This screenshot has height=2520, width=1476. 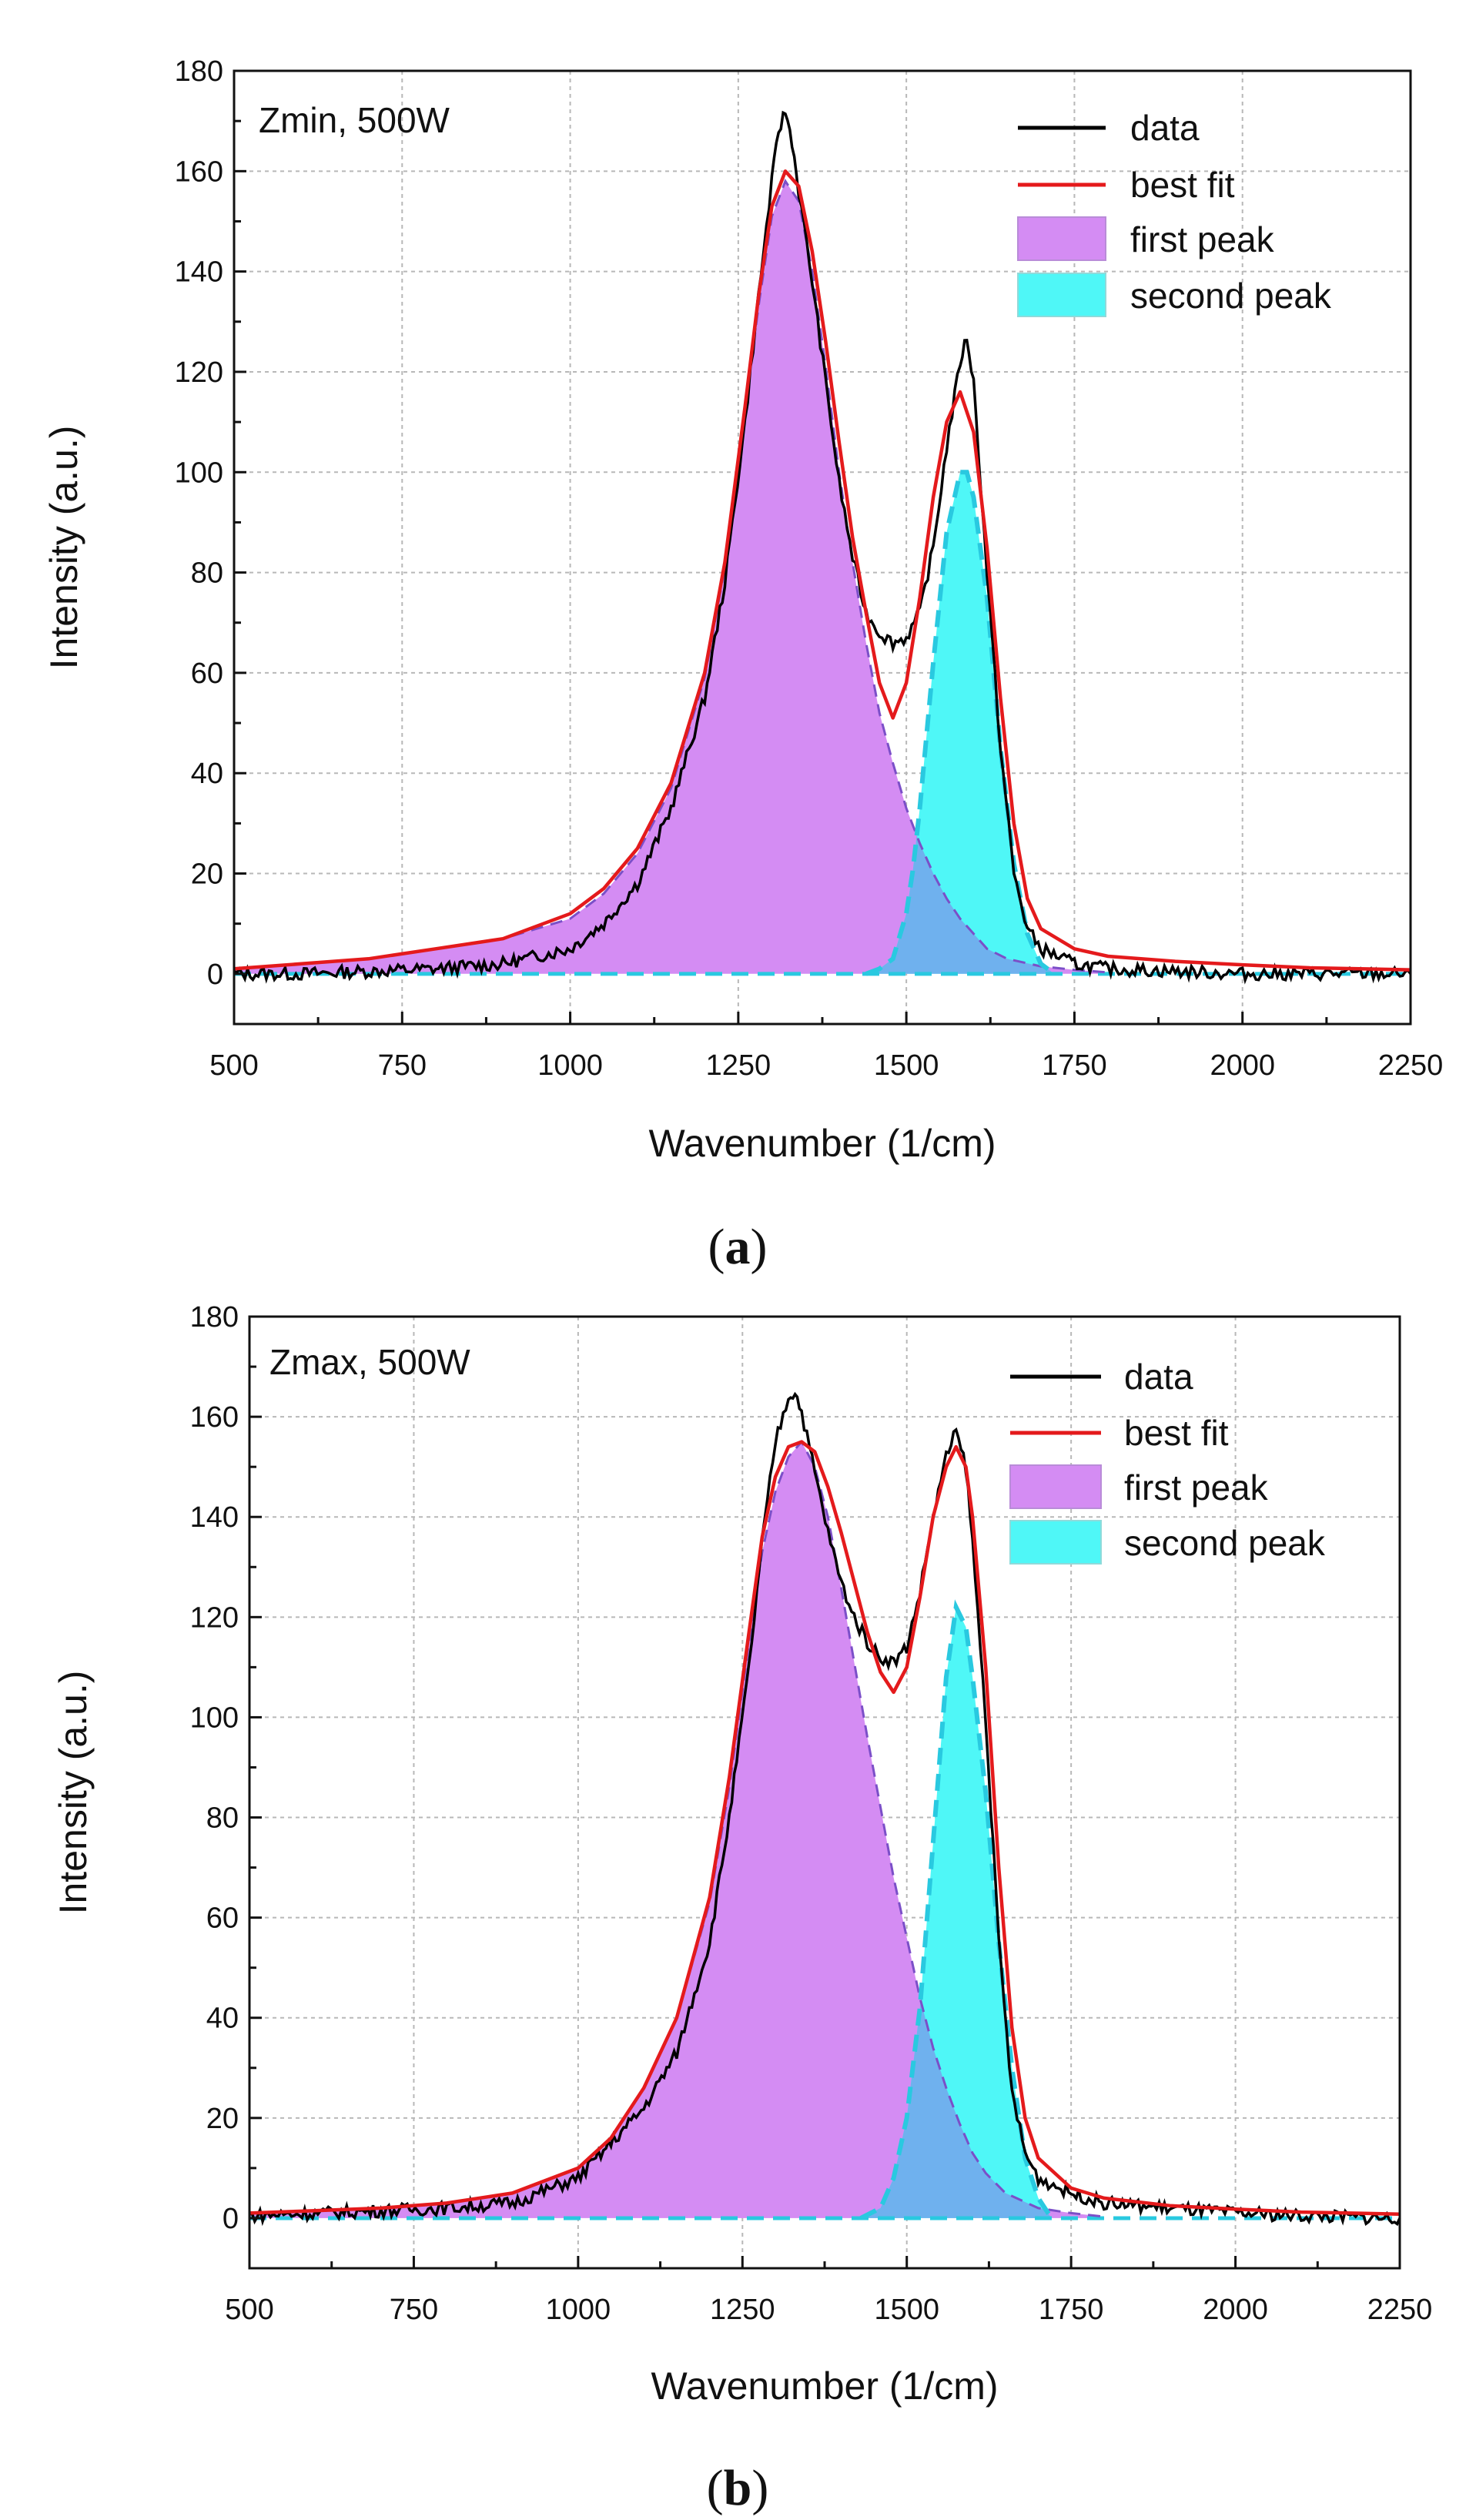 What do you see at coordinates (215, 1718) in the screenshot?
I see `y-tick-label-b: 100` at bounding box center [215, 1718].